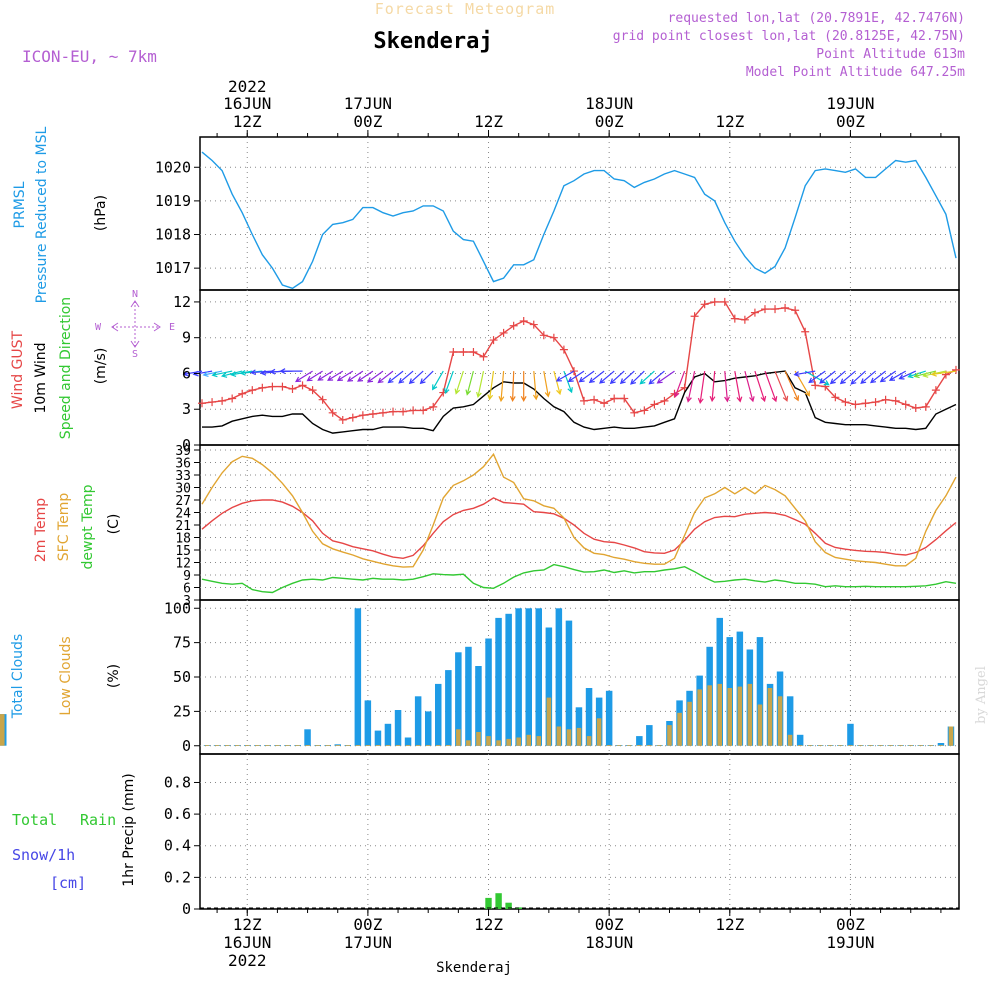 The width and height of the screenshot is (1000, 1000). I want to click on y-tick-label: 25, so click(182, 711).